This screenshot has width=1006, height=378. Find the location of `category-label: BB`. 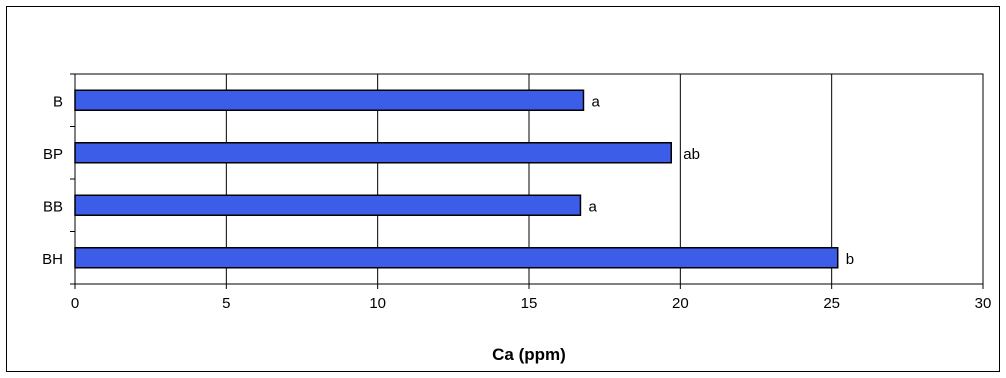

category-label: BB is located at coordinates (53, 206).